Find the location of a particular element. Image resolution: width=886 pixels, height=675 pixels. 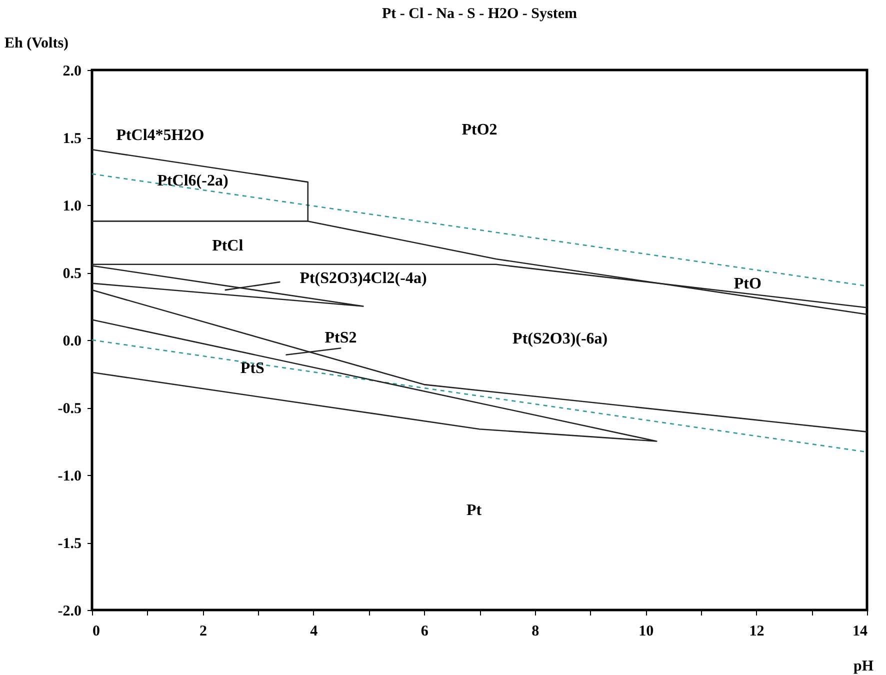

annotation: PtO2 is located at coordinates (480, 129).